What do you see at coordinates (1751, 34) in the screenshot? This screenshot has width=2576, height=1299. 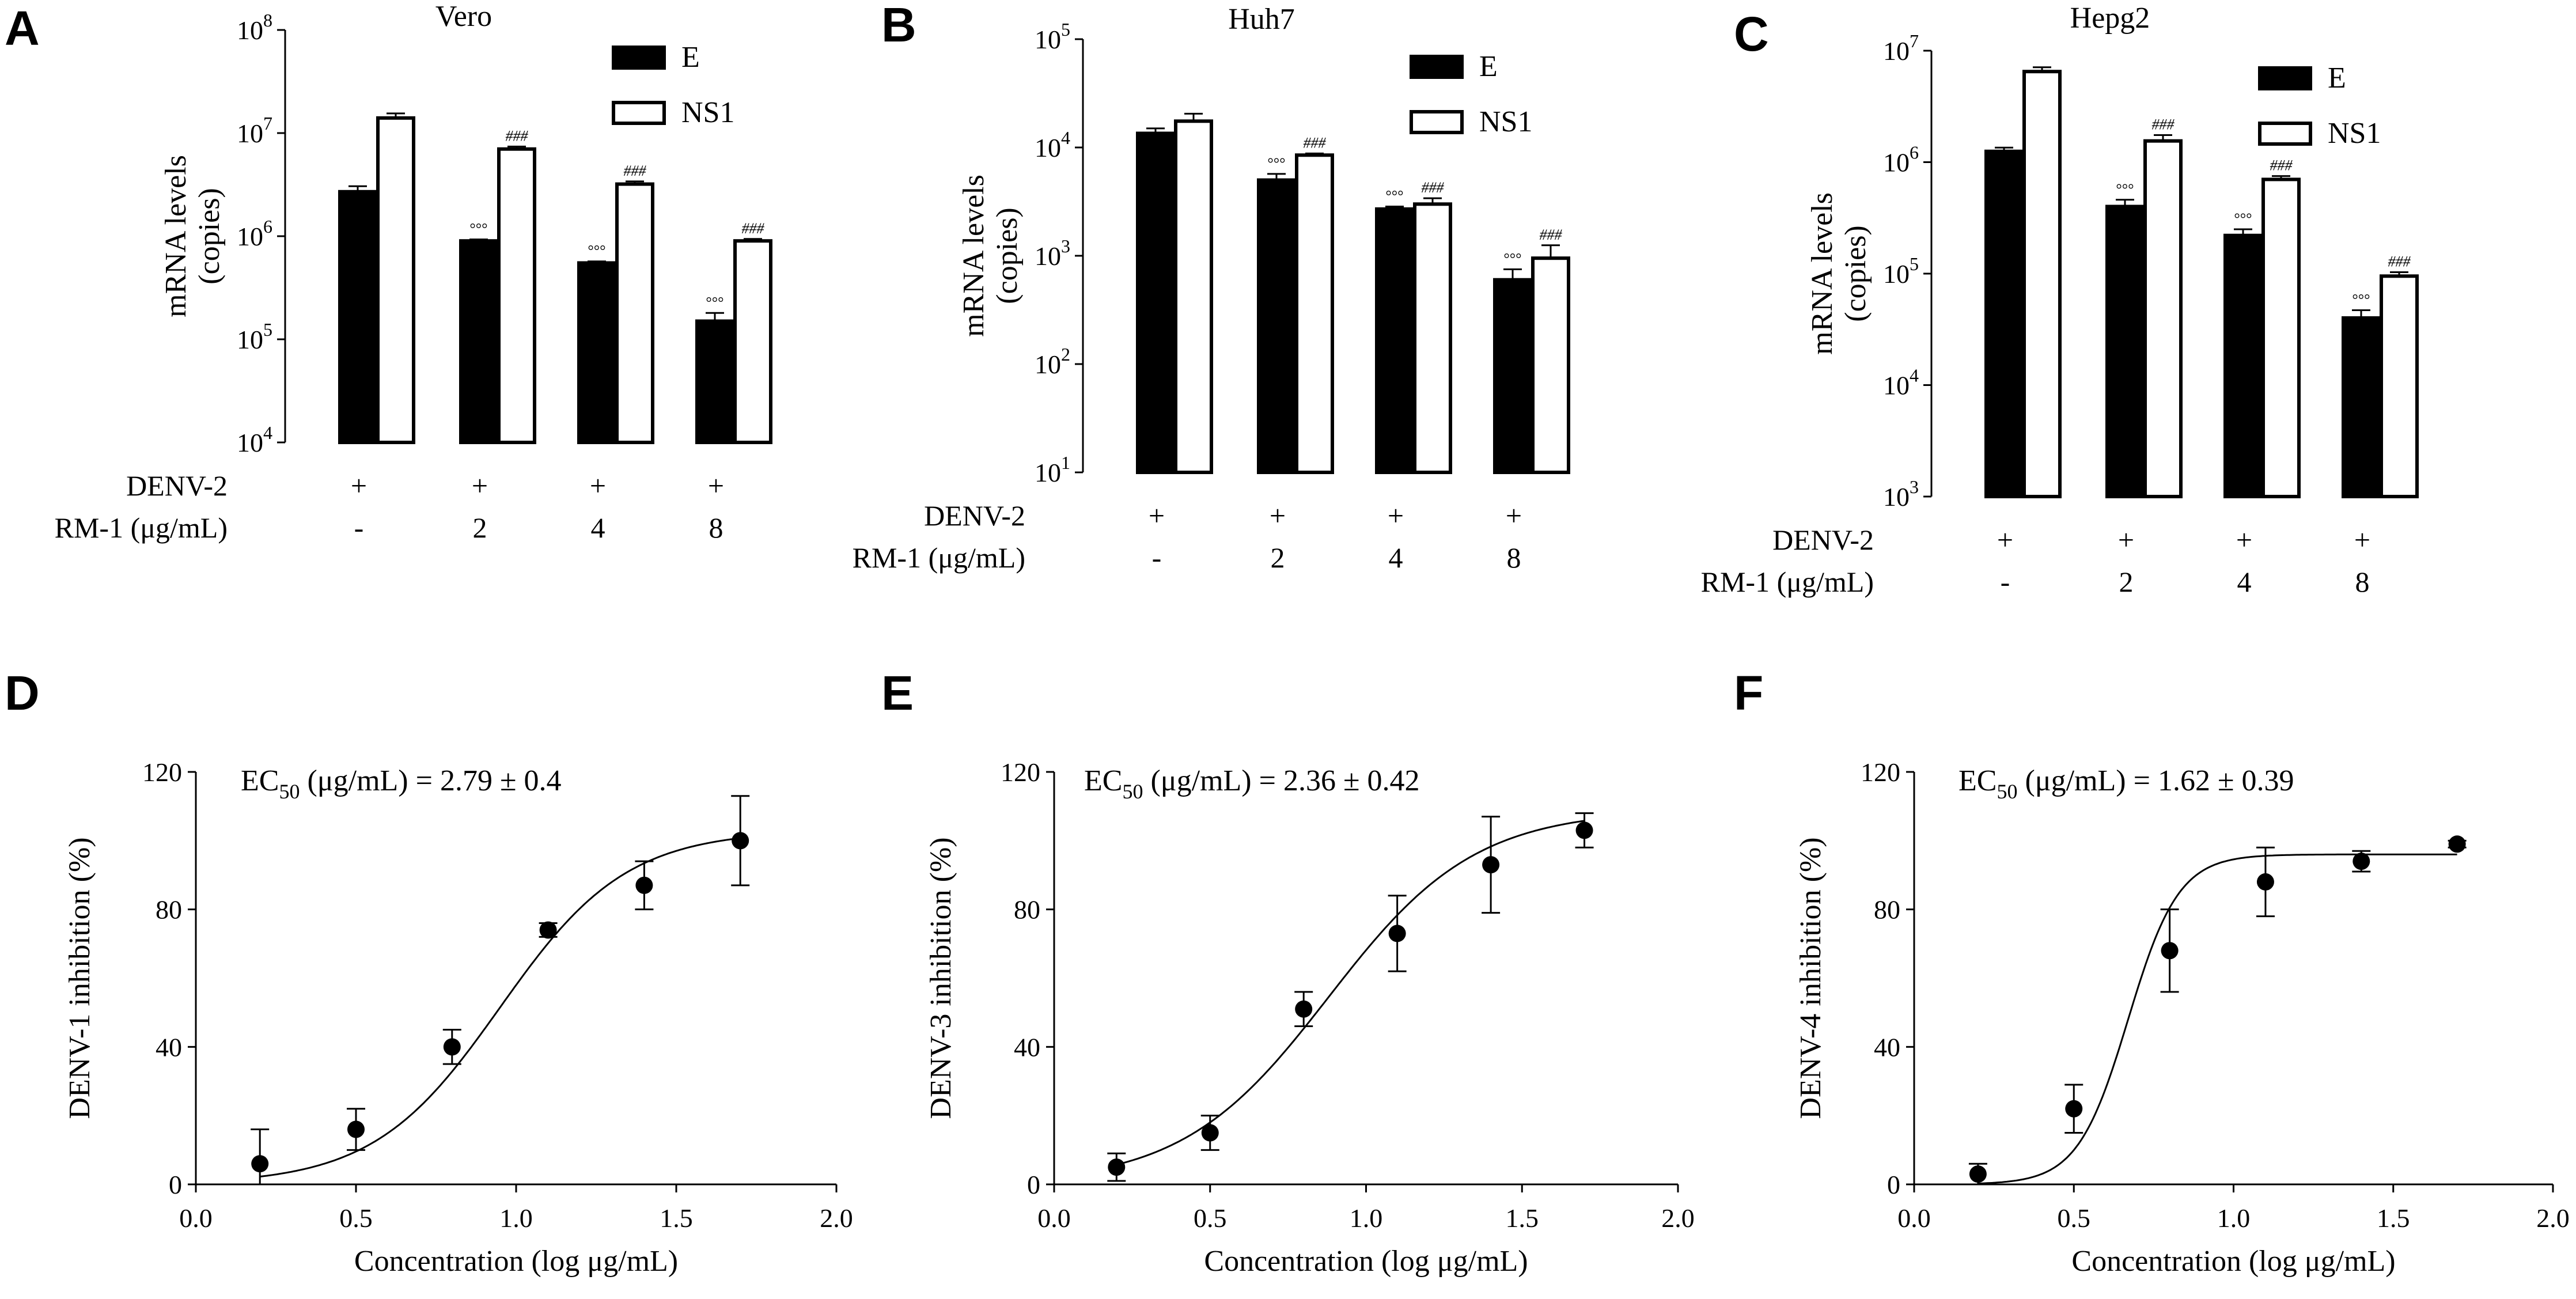 I see `panel-letter: C` at bounding box center [1751, 34].